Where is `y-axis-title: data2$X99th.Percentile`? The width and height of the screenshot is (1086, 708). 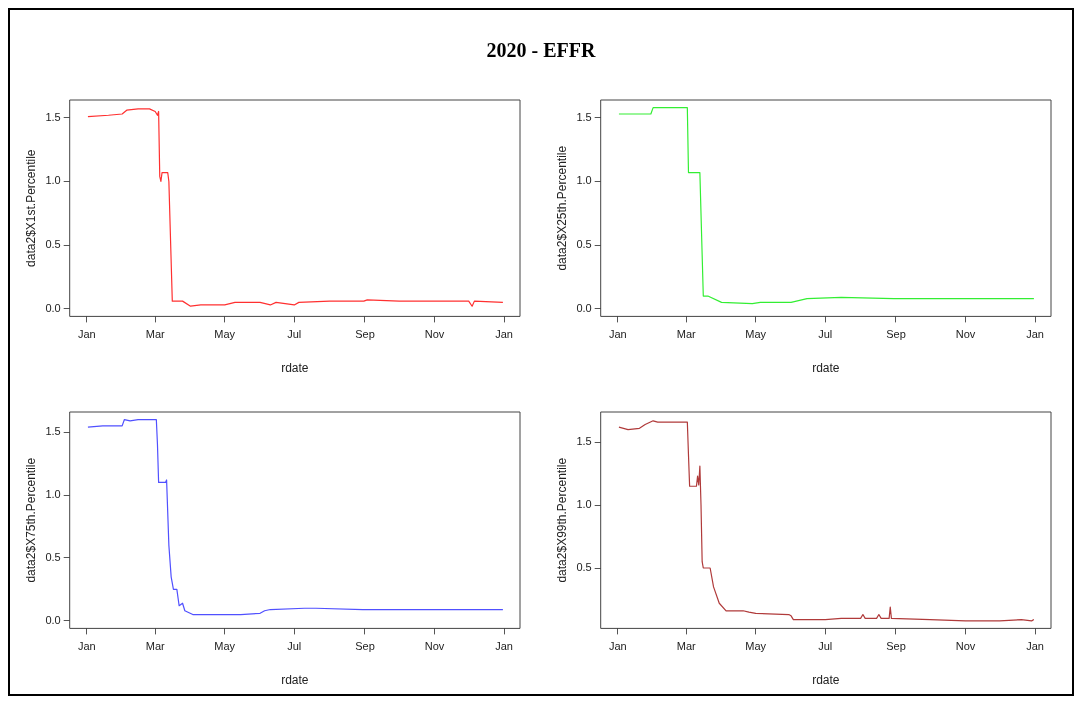 y-axis-title: data2$X99th.Percentile is located at coordinates (561, 520).